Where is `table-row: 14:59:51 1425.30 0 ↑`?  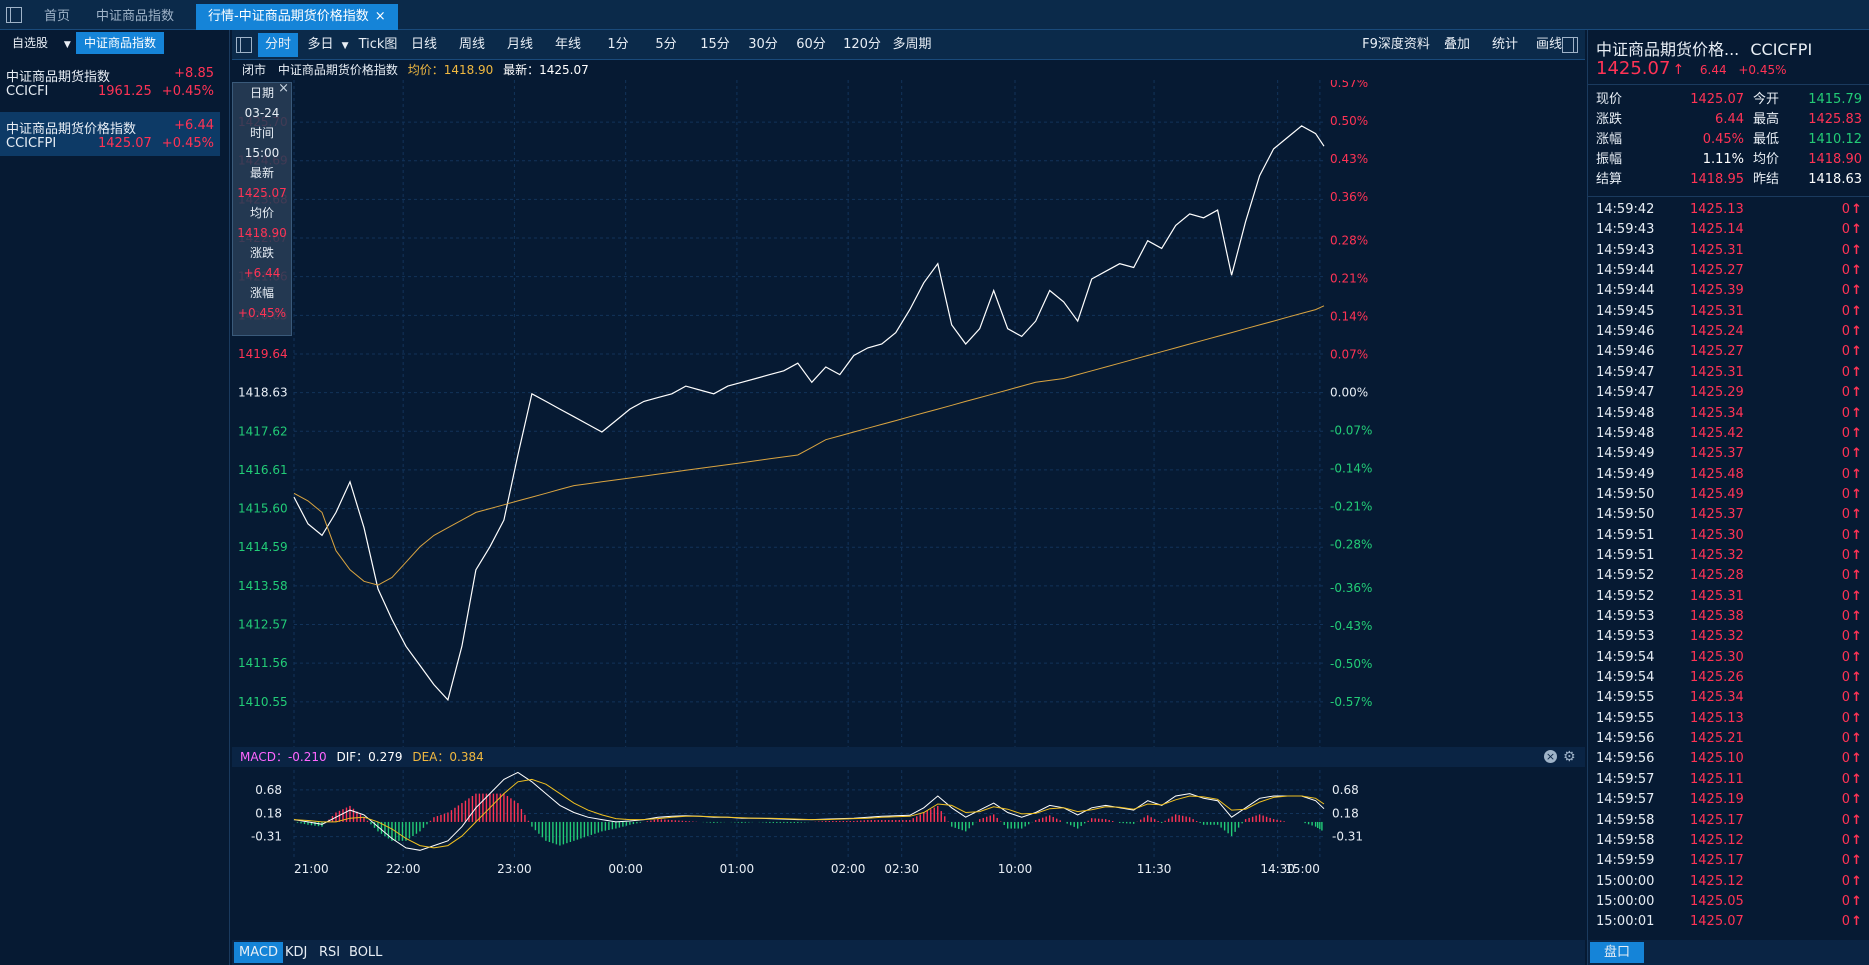
table-row: 14:59:51 1425.30 0 ↑ is located at coordinates (1730, 536).